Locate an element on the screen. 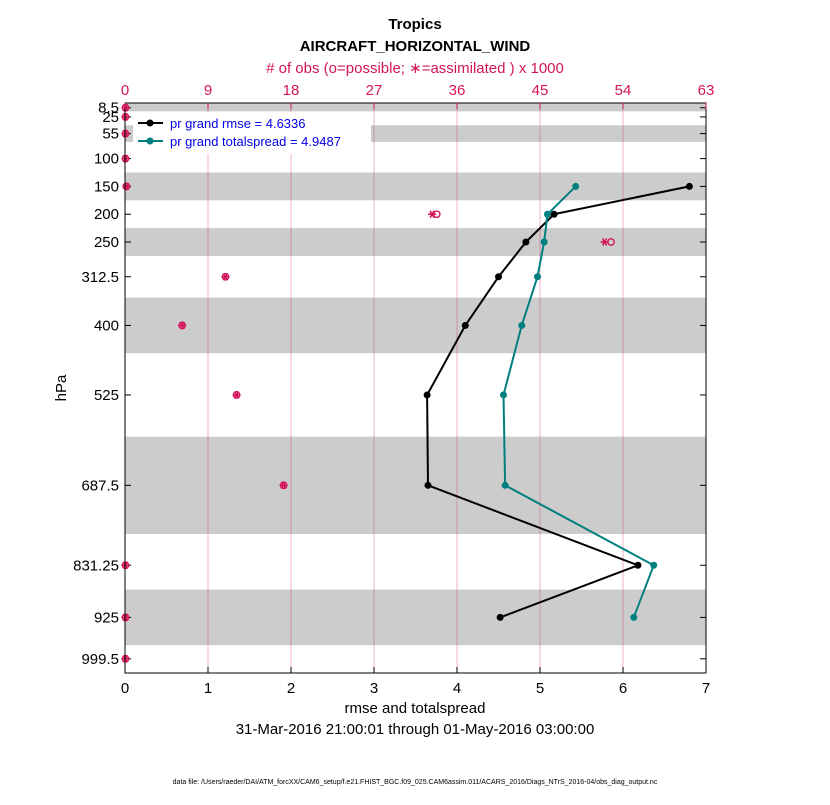 The height and width of the screenshot is (805, 830). y-tick-label: 687.5 is located at coordinates (100, 485).